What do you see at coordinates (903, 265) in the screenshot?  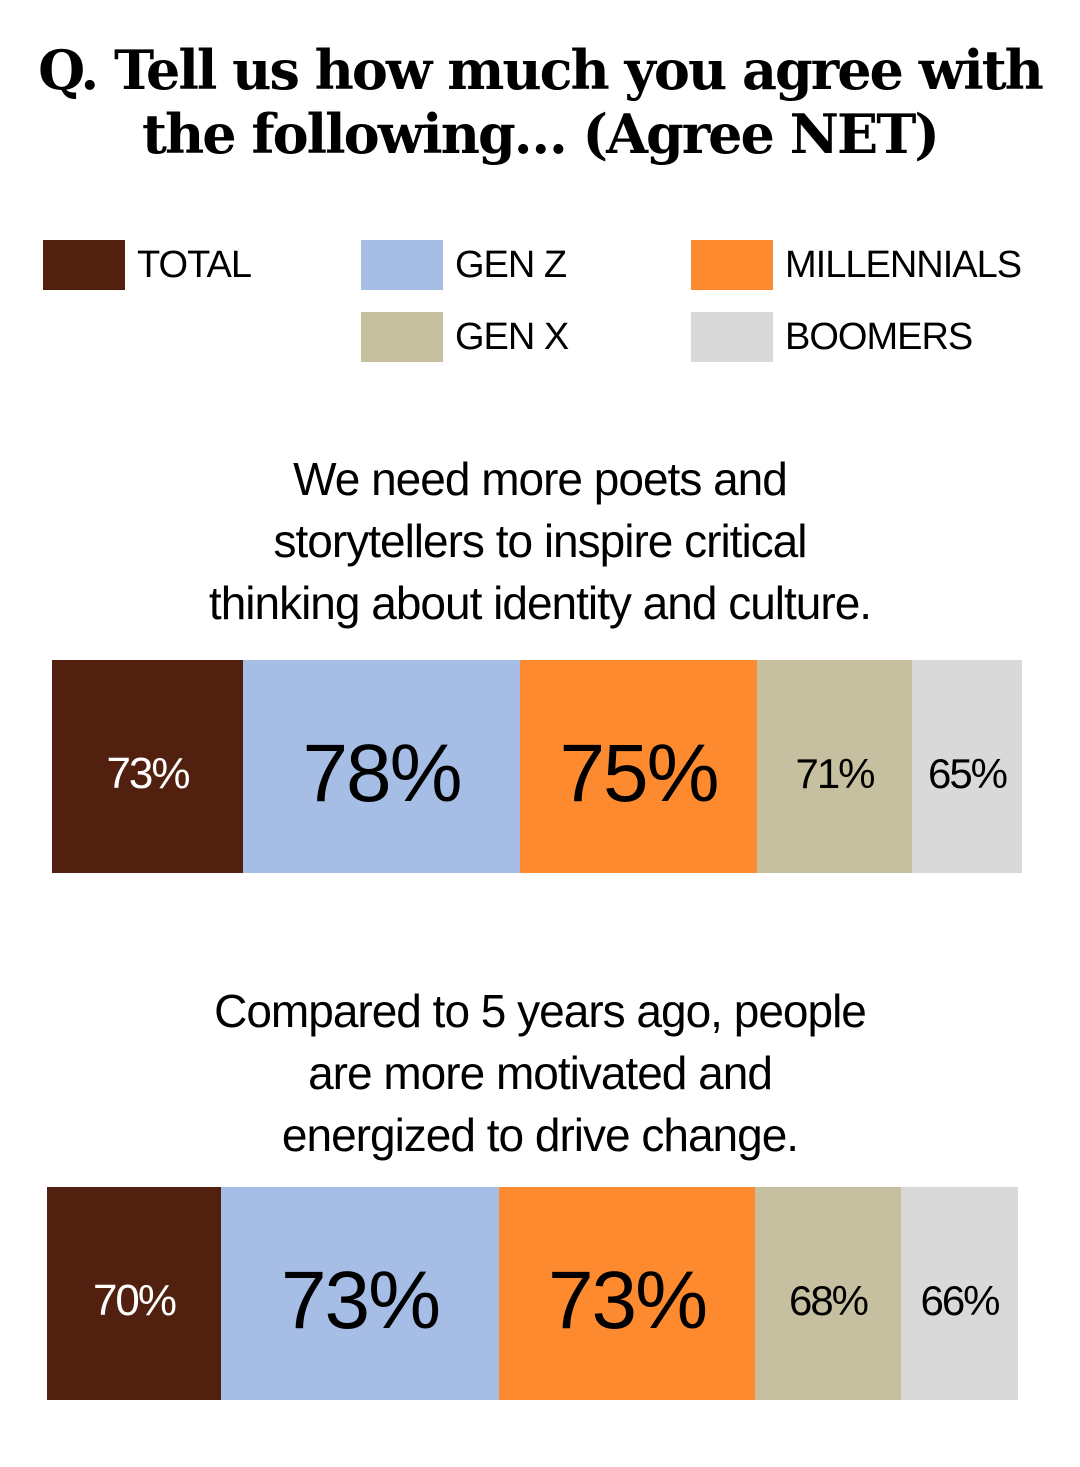 I see `legend-label: MILLENNIALS` at bounding box center [903, 265].